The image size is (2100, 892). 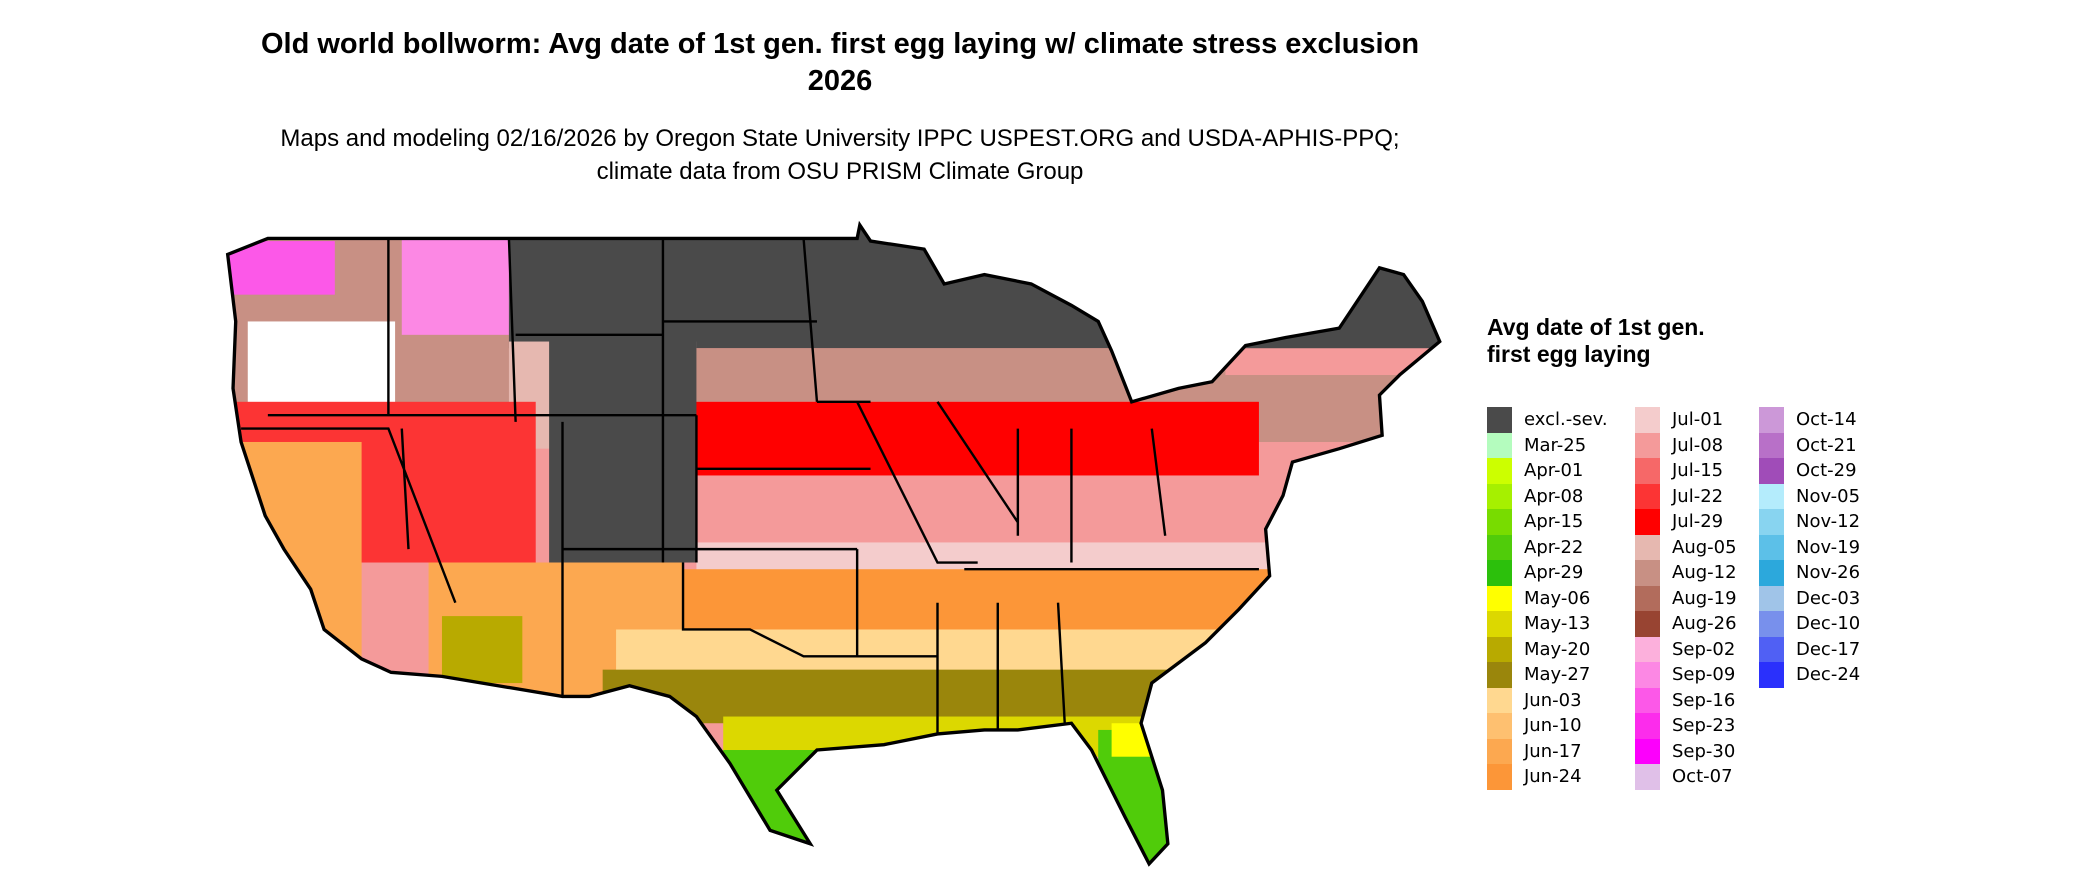 I want to click on legend-label: Aug-19, so click(x=1704, y=598).